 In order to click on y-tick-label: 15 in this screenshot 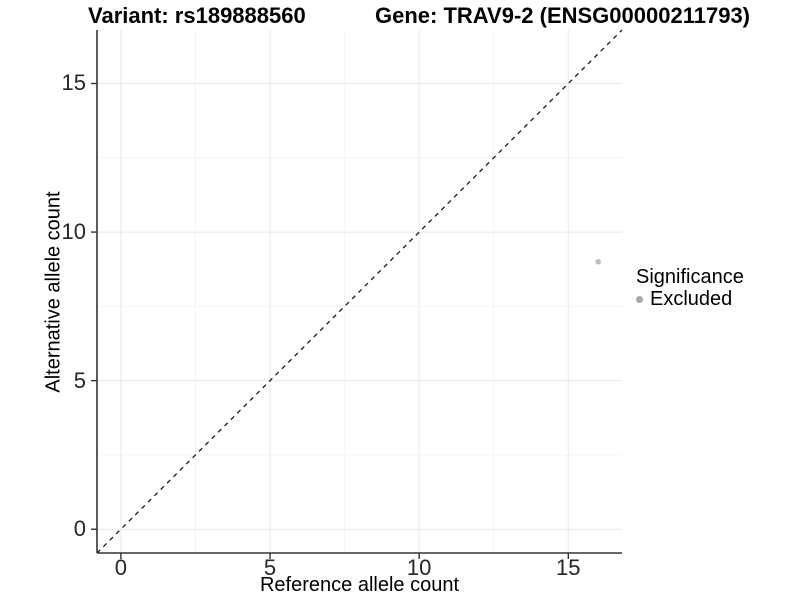, I will do `click(73, 83)`.